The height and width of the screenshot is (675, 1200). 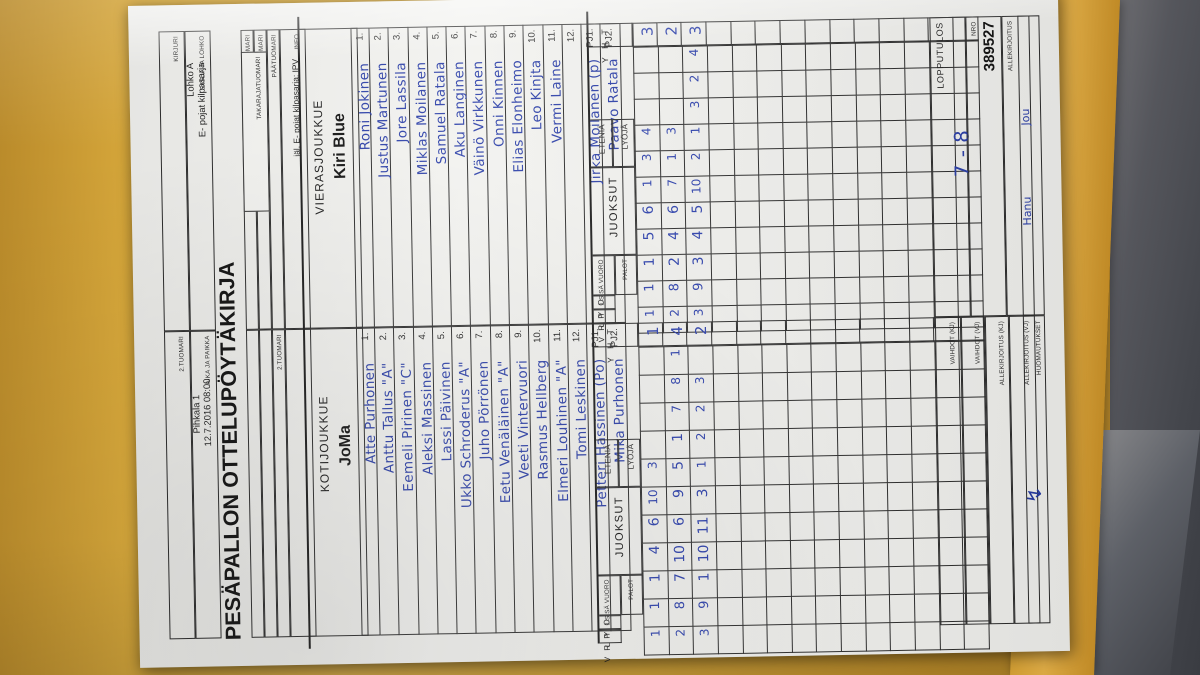 What do you see at coordinates (647, 138) in the screenshot?
I see `score-cell: 4` at bounding box center [647, 138].